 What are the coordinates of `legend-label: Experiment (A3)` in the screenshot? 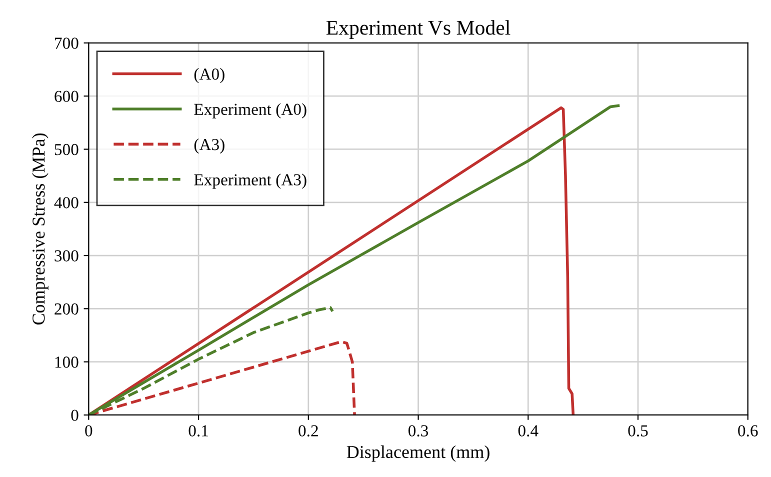 It's located at (250, 181).